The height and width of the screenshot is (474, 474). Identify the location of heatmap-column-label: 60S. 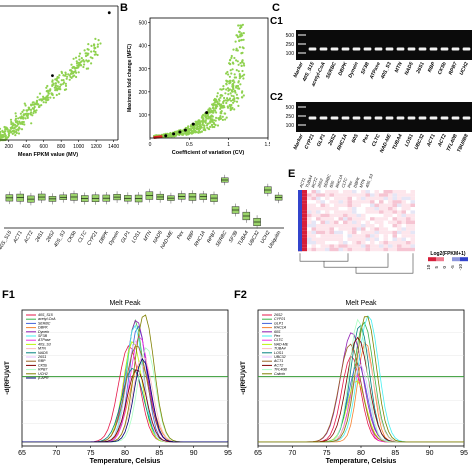
(331, 184).